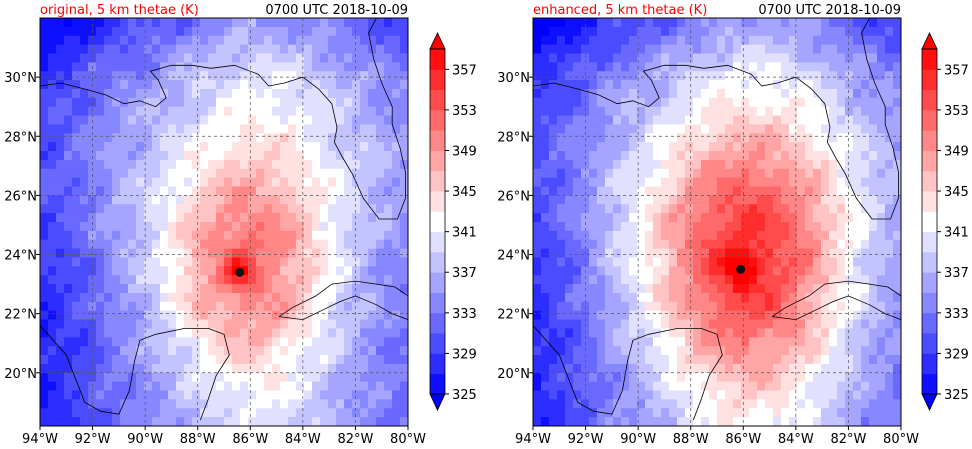  What do you see at coordinates (355, 439) in the screenshot?
I see `x-tick-label: 82°W` at bounding box center [355, 439].